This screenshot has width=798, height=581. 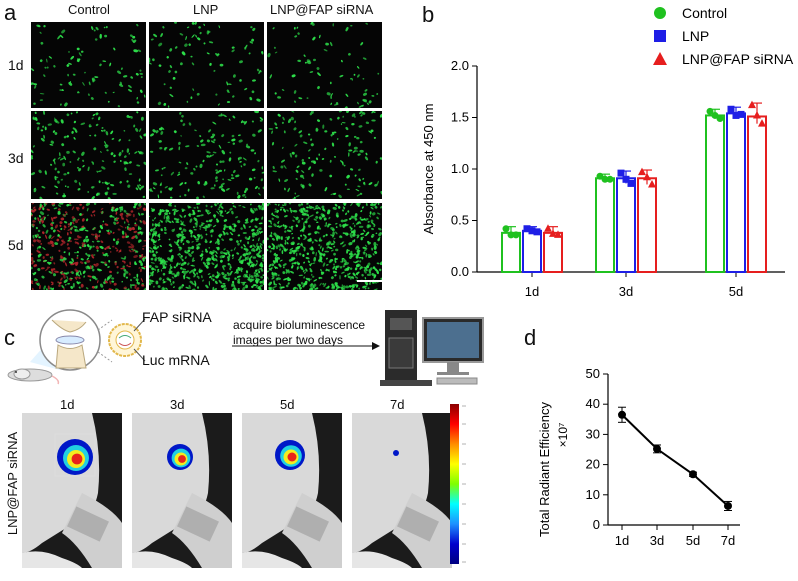 What do you see at coordinates (292, 490) in the screenshot?
I see `bioluminescence-image-5d` at bounding box center [292, 490].